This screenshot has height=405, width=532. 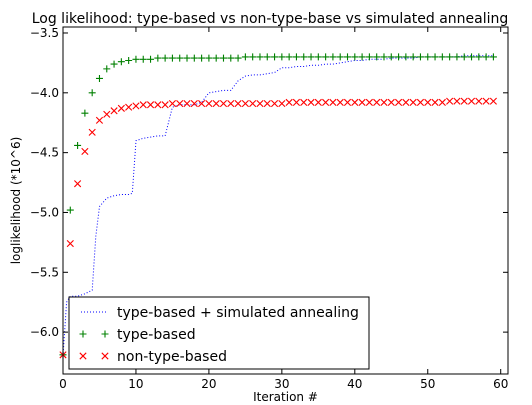 What do you see at coordinates (281, 384) in the screenshot?
I see `x-tick-label: 30` at bounding box center [281, 384].